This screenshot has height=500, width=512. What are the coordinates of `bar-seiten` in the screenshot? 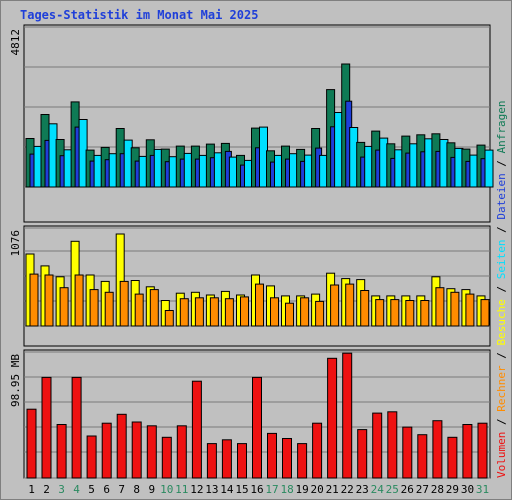 It's located at (489, 168).